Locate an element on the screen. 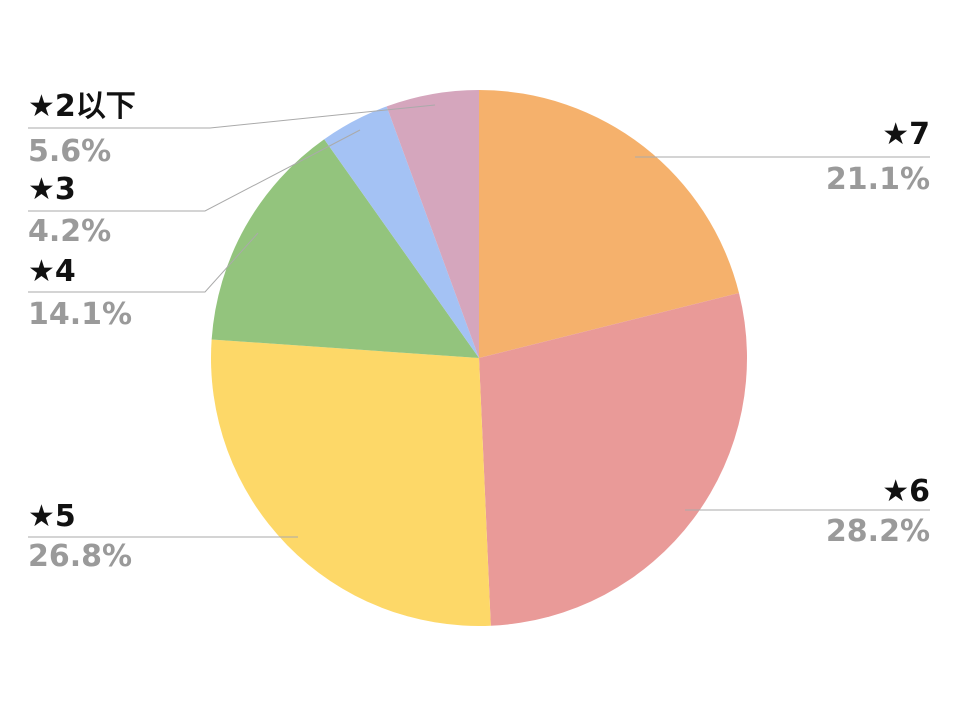 This screenshot has width=960, height=720. slice-label: ★5 is located at coordinates (52, 516).